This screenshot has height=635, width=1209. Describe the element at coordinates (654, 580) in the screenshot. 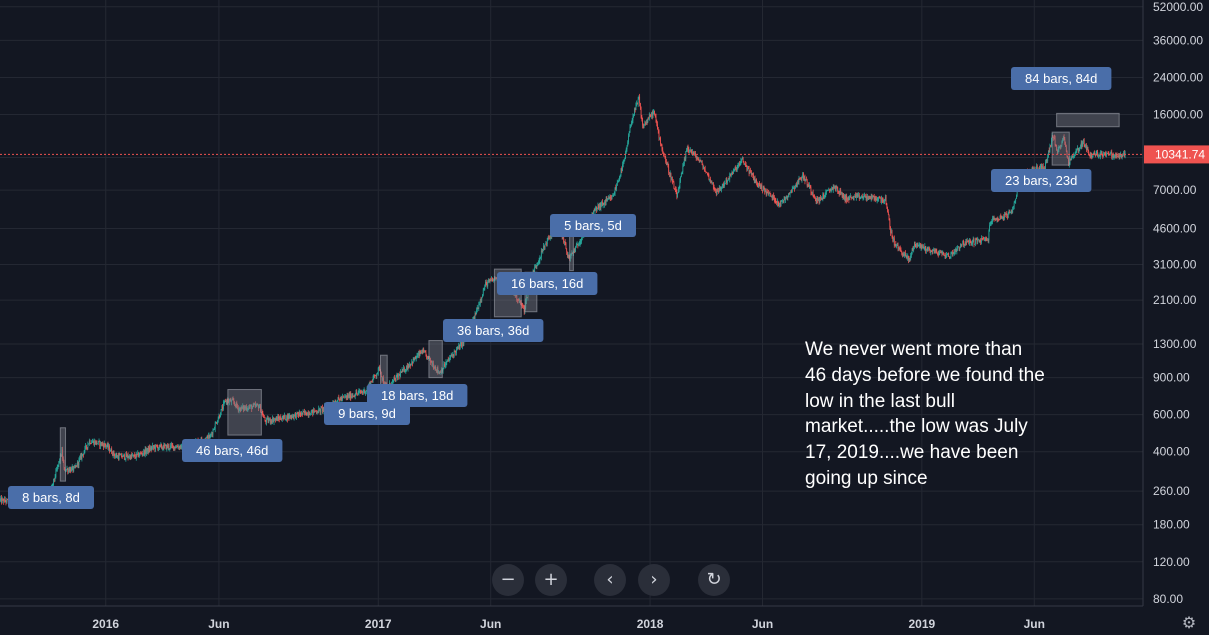

I see `scroll-right-button: ›` at that location.